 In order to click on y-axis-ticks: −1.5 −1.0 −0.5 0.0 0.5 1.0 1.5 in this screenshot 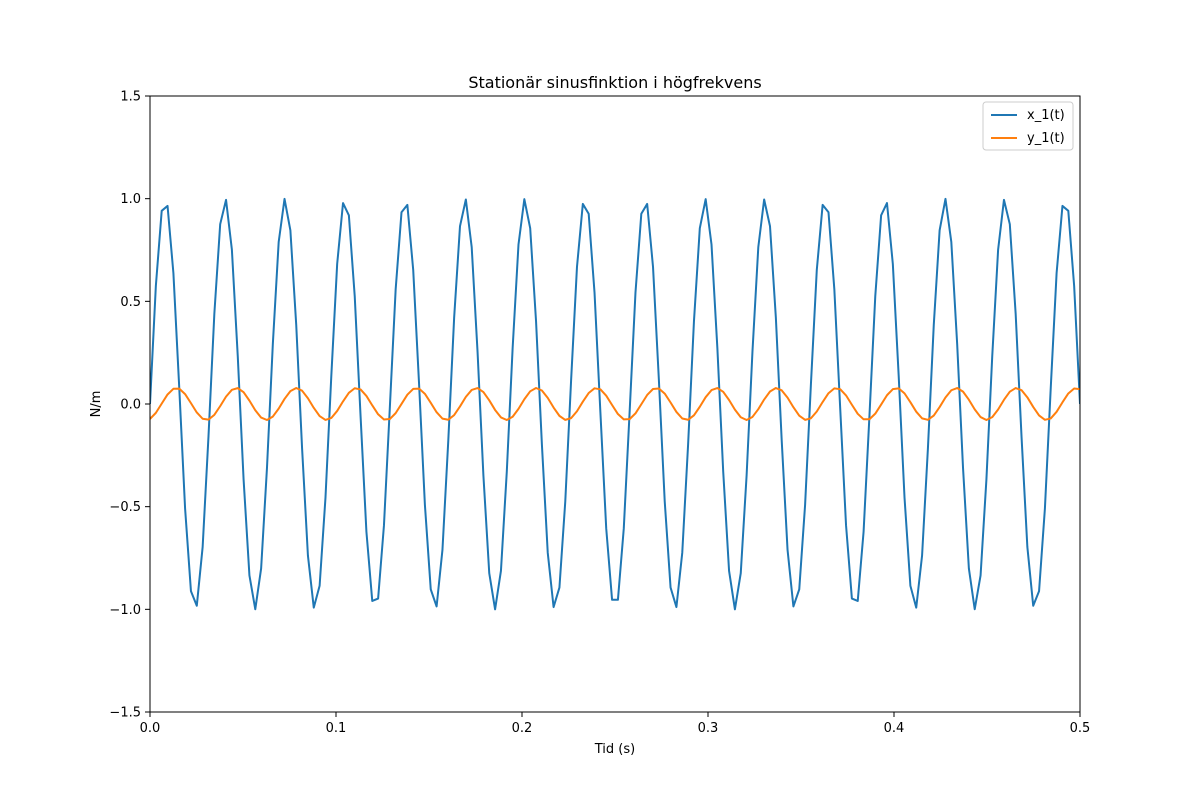, I will do `click(129, 405)`.